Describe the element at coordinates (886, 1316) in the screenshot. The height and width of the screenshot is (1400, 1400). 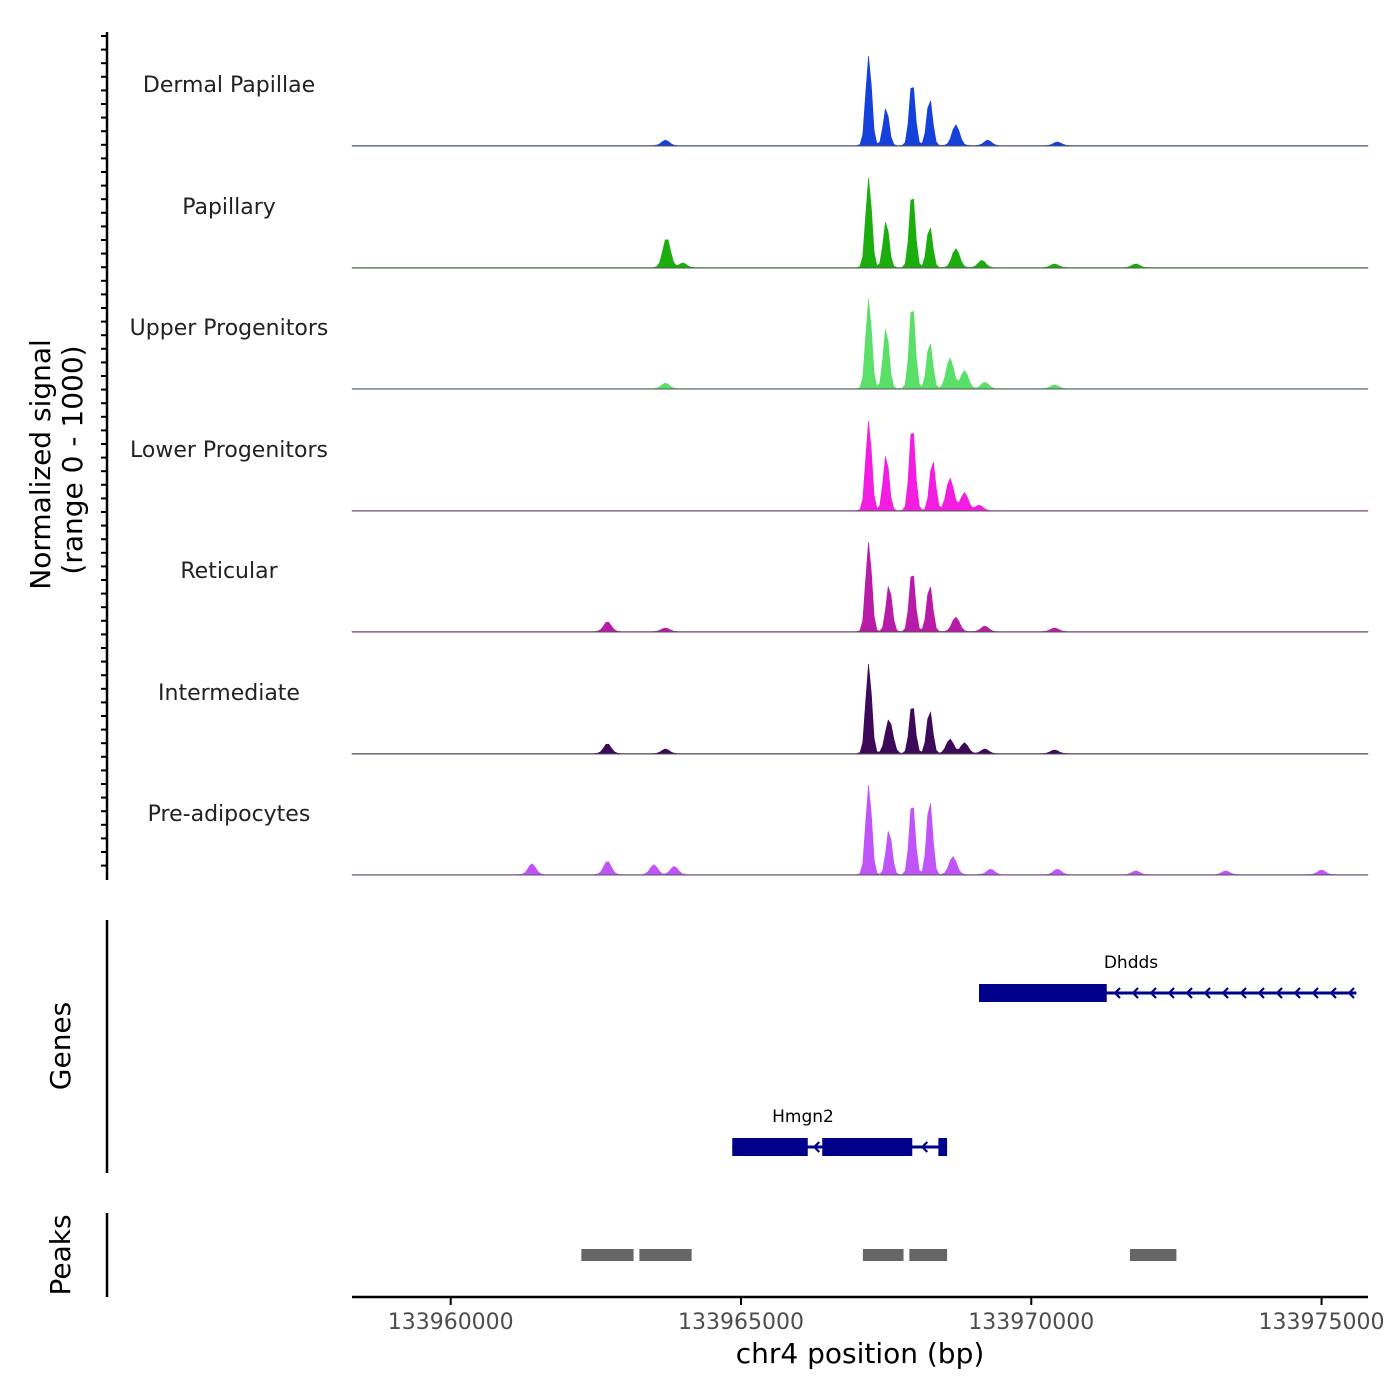
I see `x-axis-ticks: 133960000 133965000 133970000 133975000` at that location.